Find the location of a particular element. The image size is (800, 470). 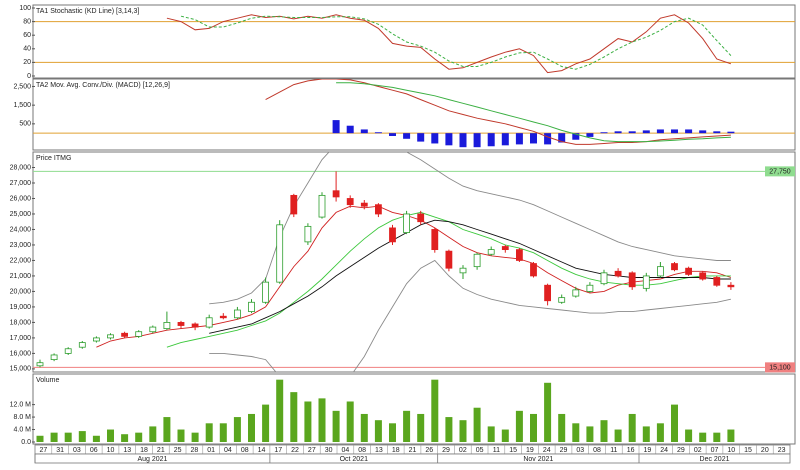

y-tick-label: 4.0 M is located at coordinates (22, 429).